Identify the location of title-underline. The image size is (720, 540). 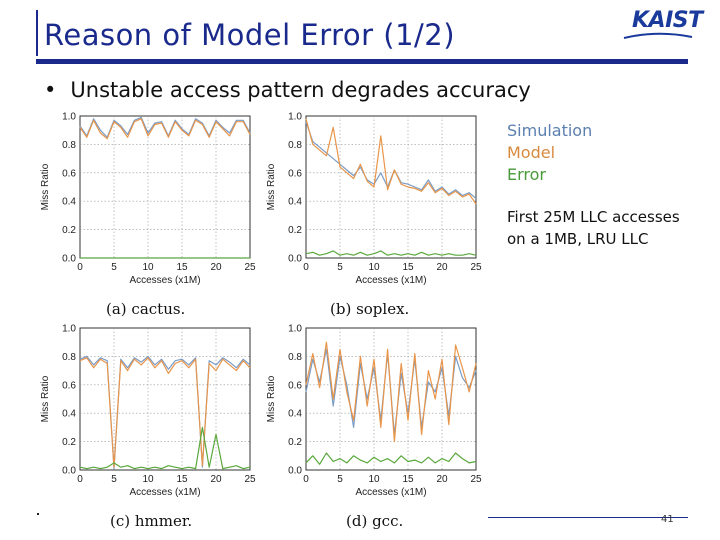
(362, 61).